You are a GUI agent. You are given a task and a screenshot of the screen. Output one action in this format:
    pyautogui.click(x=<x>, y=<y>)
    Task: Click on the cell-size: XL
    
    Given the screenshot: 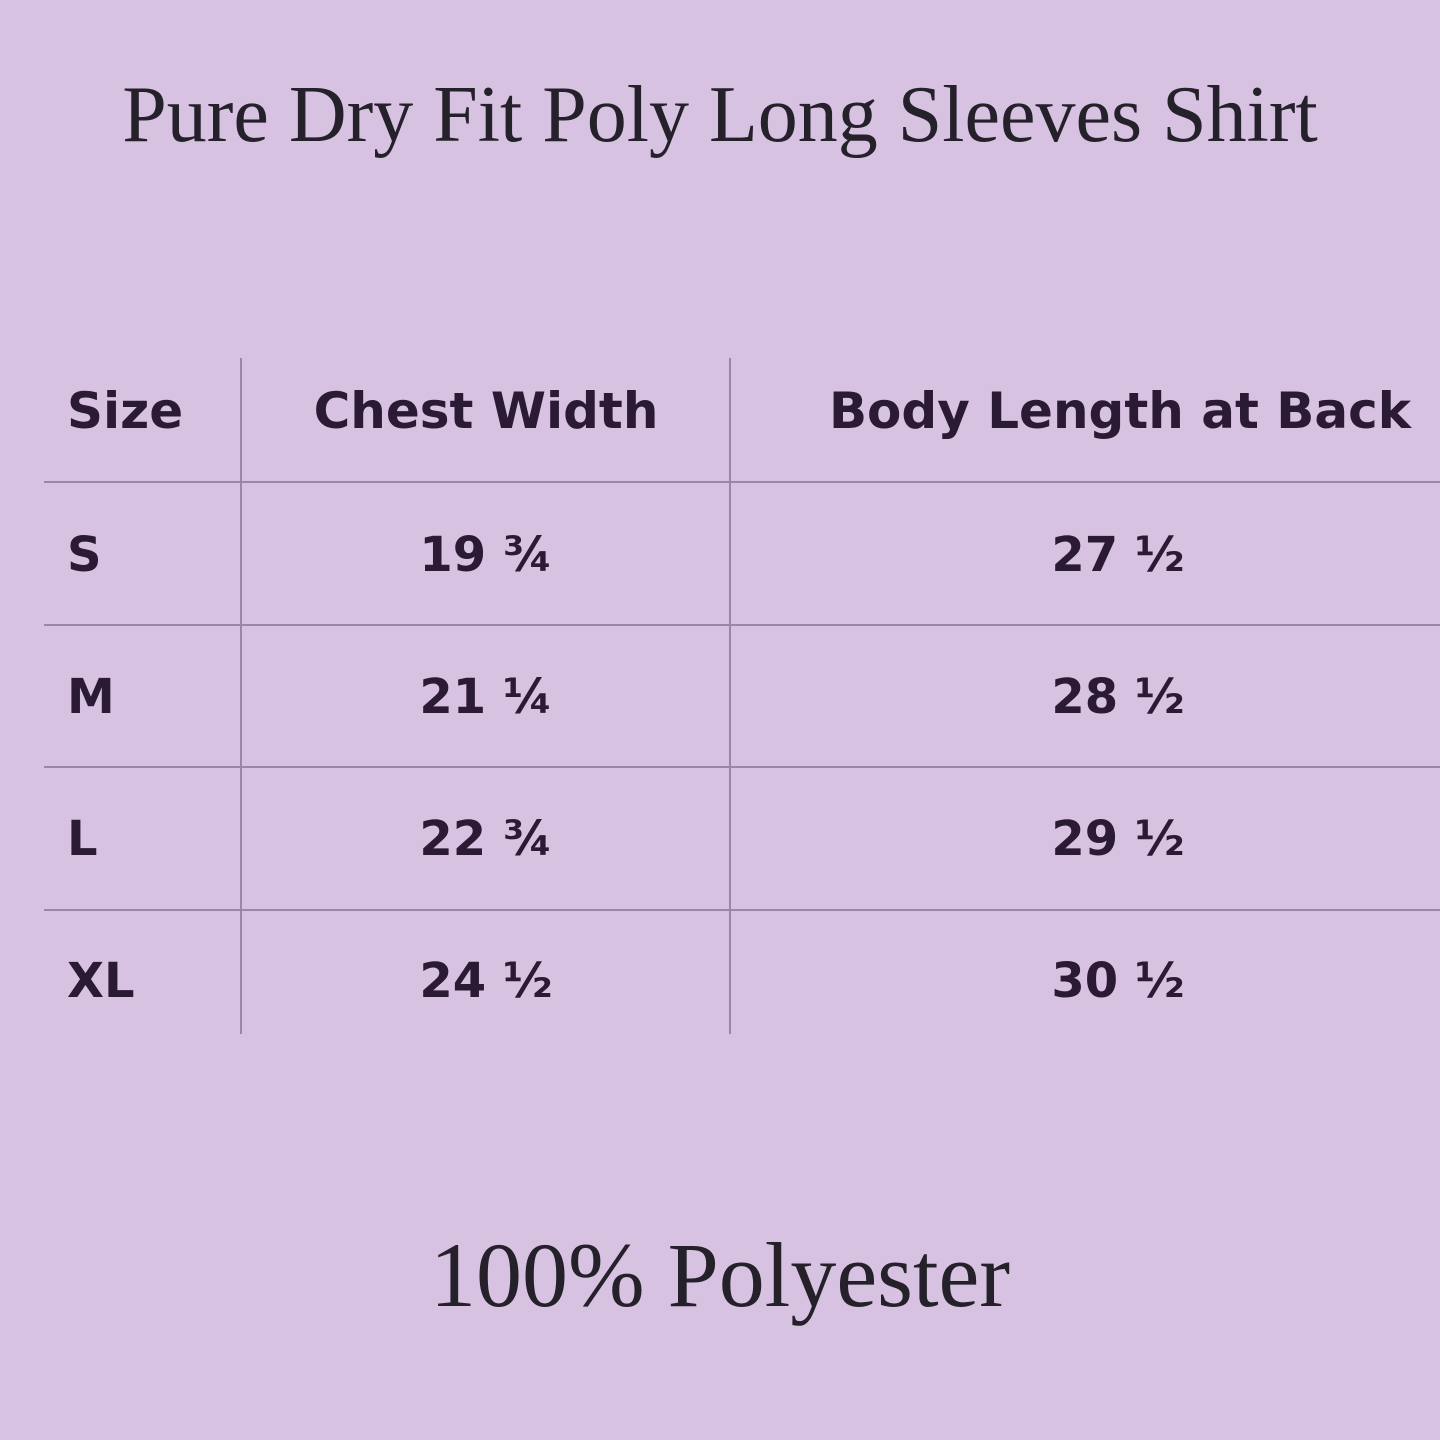 What is the action you would take?
    pyautogui.click(x=101, y=981)
    